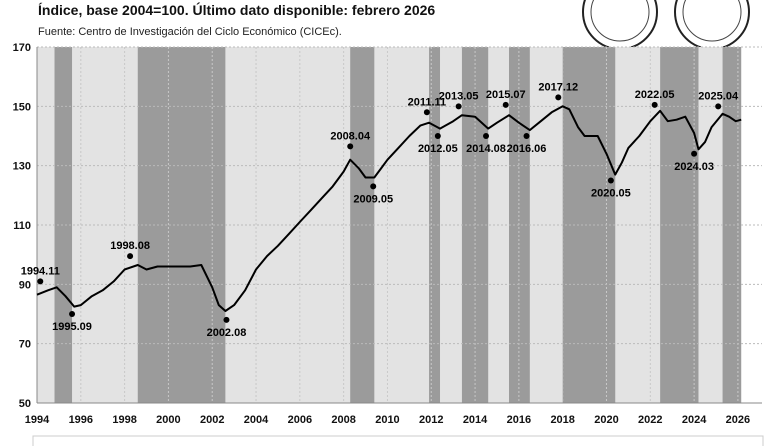 The image size is (780, 446). I want to click on x-tick-label: 2024, so click(694, 420).